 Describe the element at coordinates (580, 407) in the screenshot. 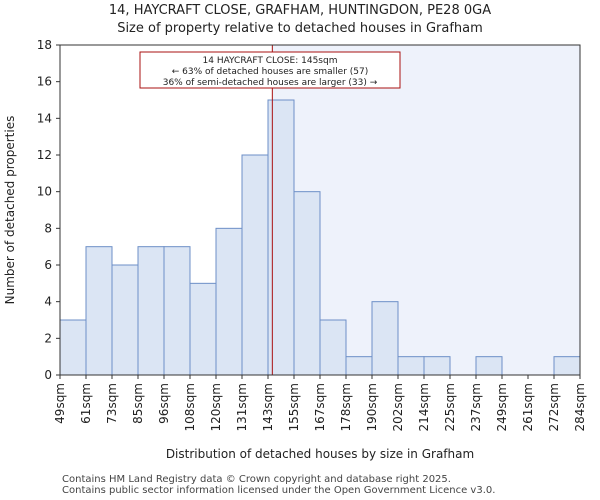

I see `x-tick-label: 284sqm` at that location.